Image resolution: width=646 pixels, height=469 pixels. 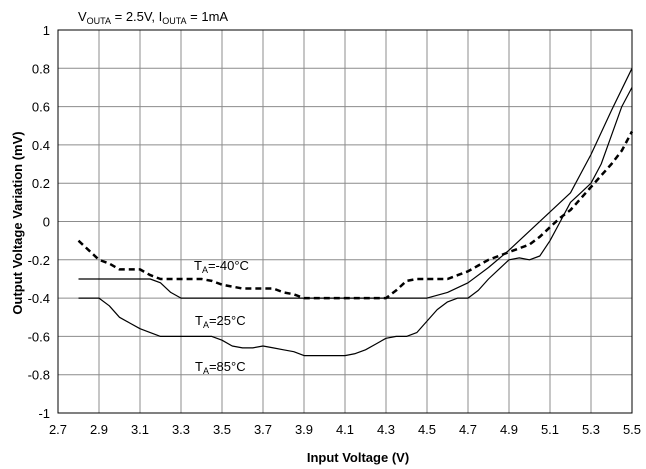 I want to click on x-tick-label: 2.7, so click(x=58, y=429).